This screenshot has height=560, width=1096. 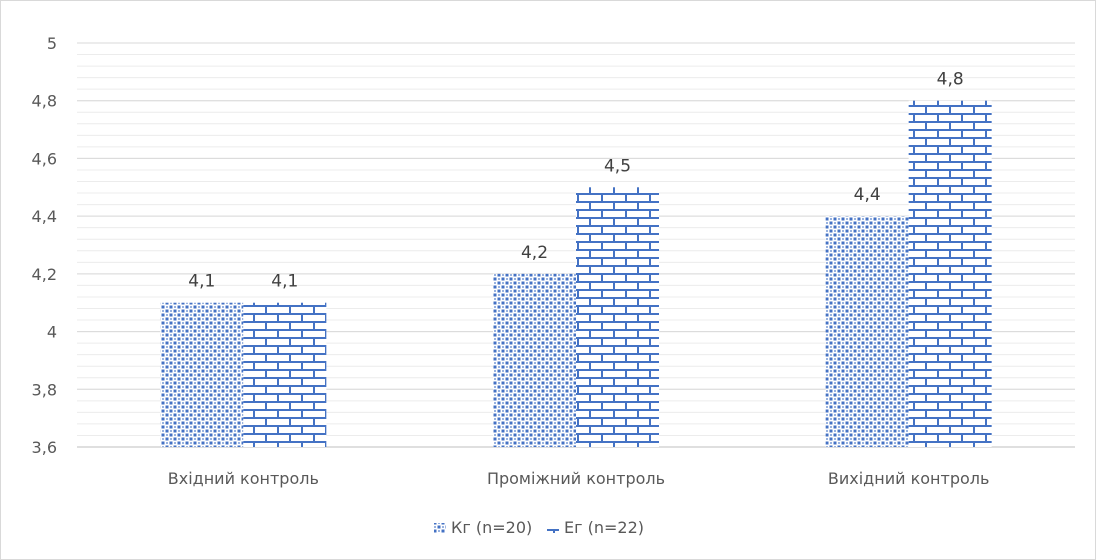 I want to click on category-label: Вхідний контроль, so click(x=243, y=478).